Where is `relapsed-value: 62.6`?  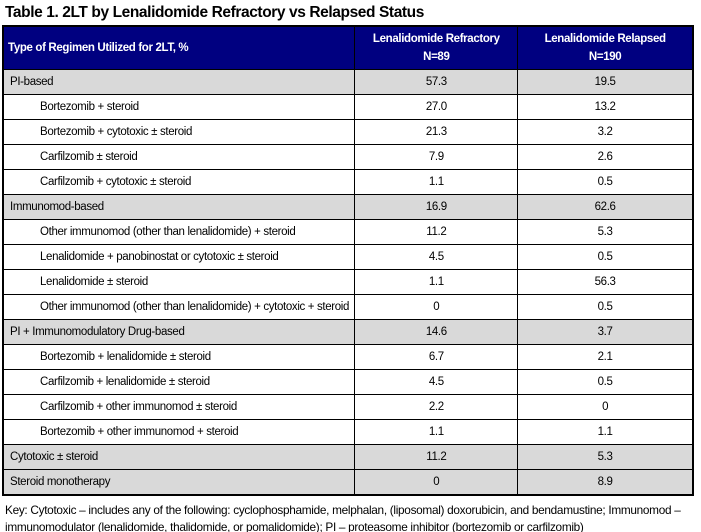
relapsed-value: 62.6 is located at coordinates (605, 207).